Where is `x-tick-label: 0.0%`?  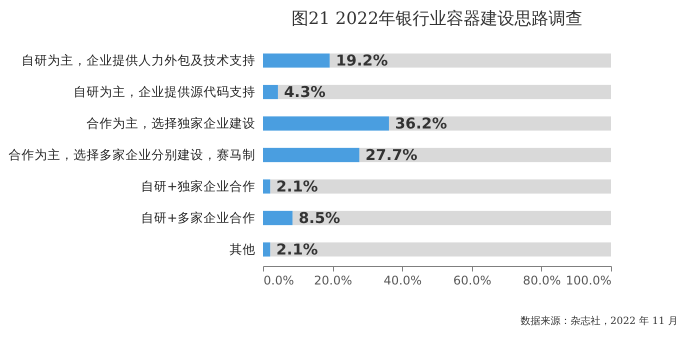 x-tick-label: 0.0% is located at coordinates (279, 281).